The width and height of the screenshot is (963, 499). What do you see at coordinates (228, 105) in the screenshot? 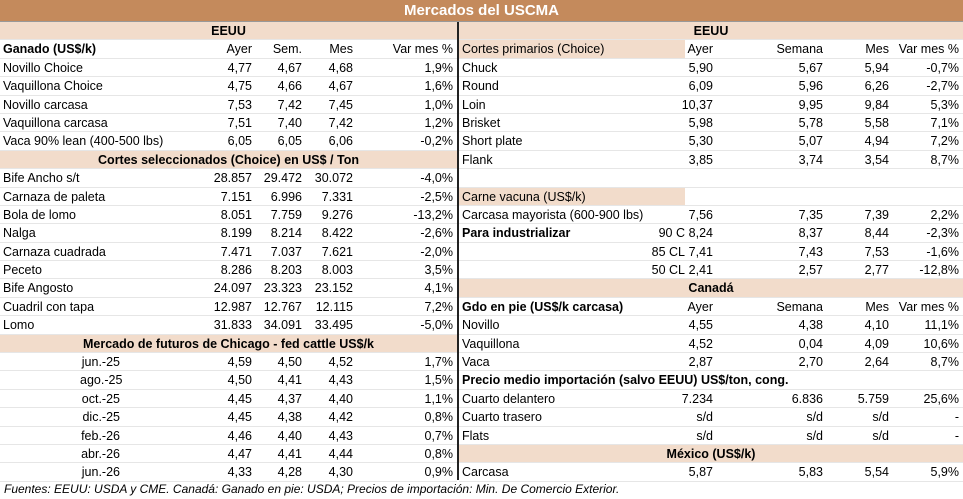
I see `table-row: Novillo carcasa 7,53 7,42 7,45 1,0%` at bounding box center [228, 105].